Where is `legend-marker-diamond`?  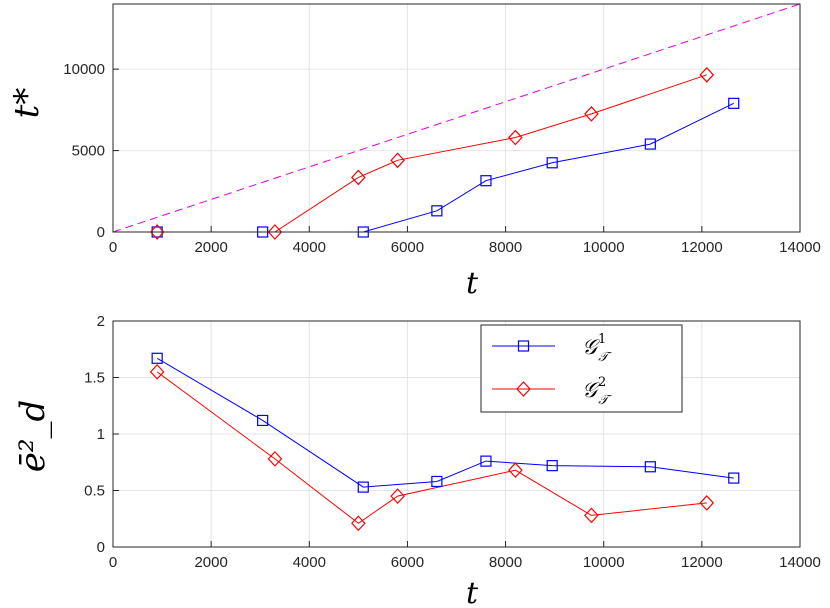 legend-marker-diamond is located at coordinates (523, 389).